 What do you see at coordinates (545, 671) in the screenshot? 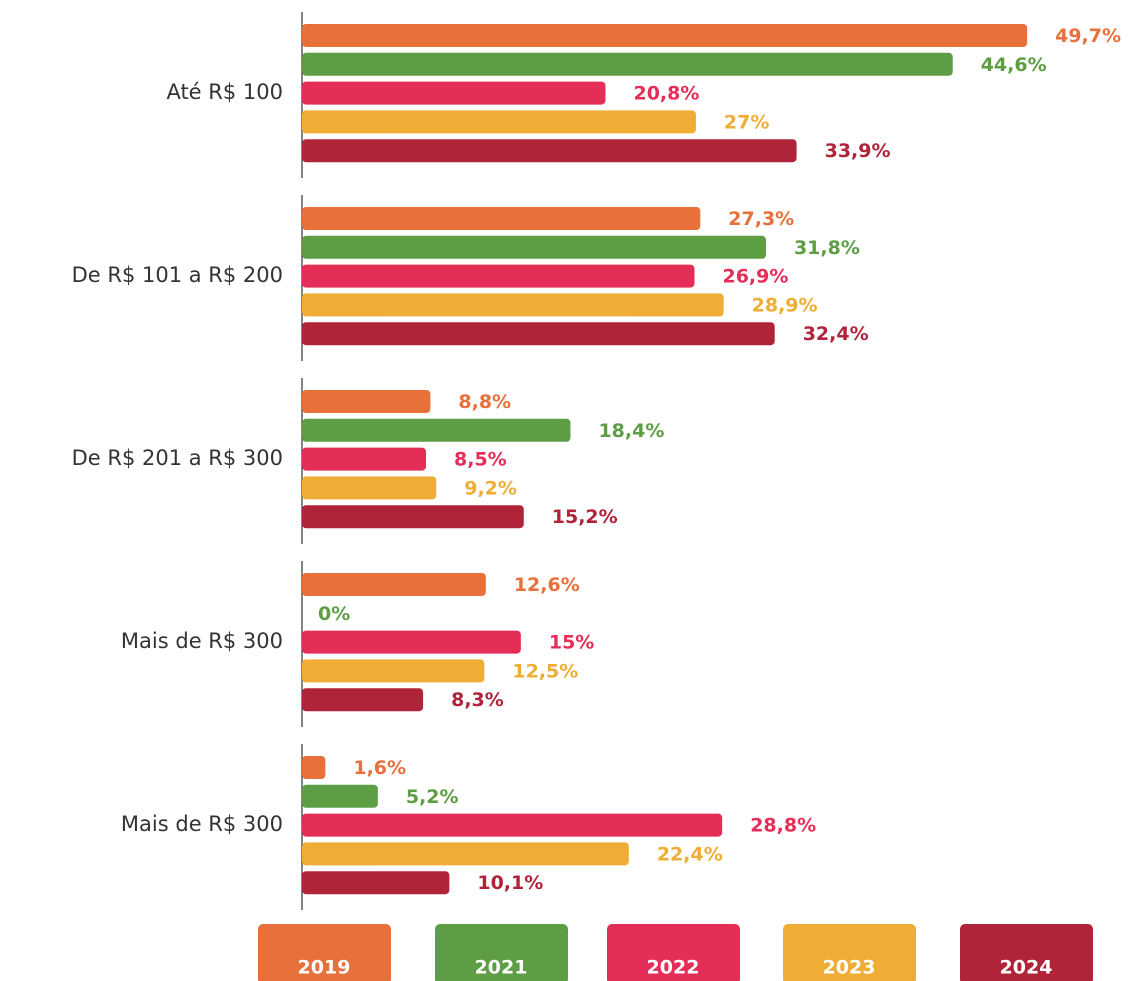
I see `value-label: 12,5%` at bounding box center [545, 671].